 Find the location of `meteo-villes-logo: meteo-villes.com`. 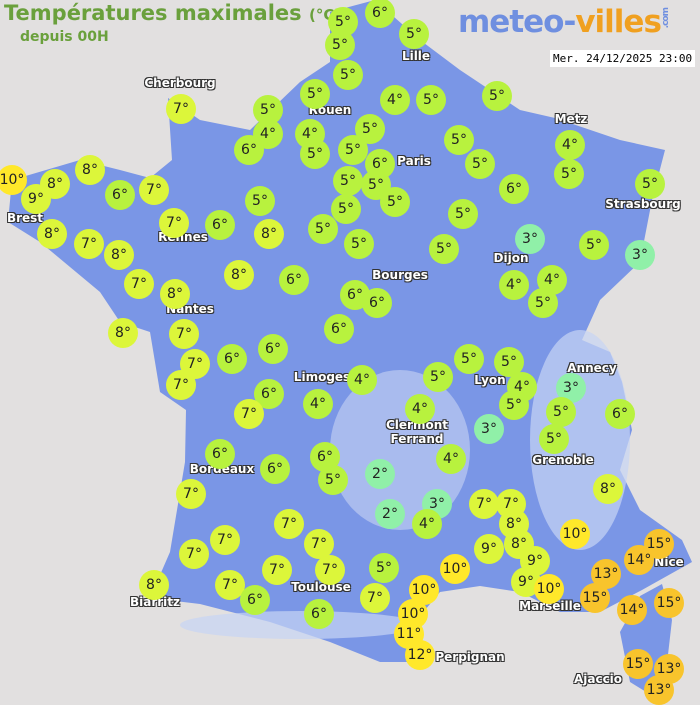

meteo-villes-logo: meteo-villes.com is located at coordinates (564, 22).